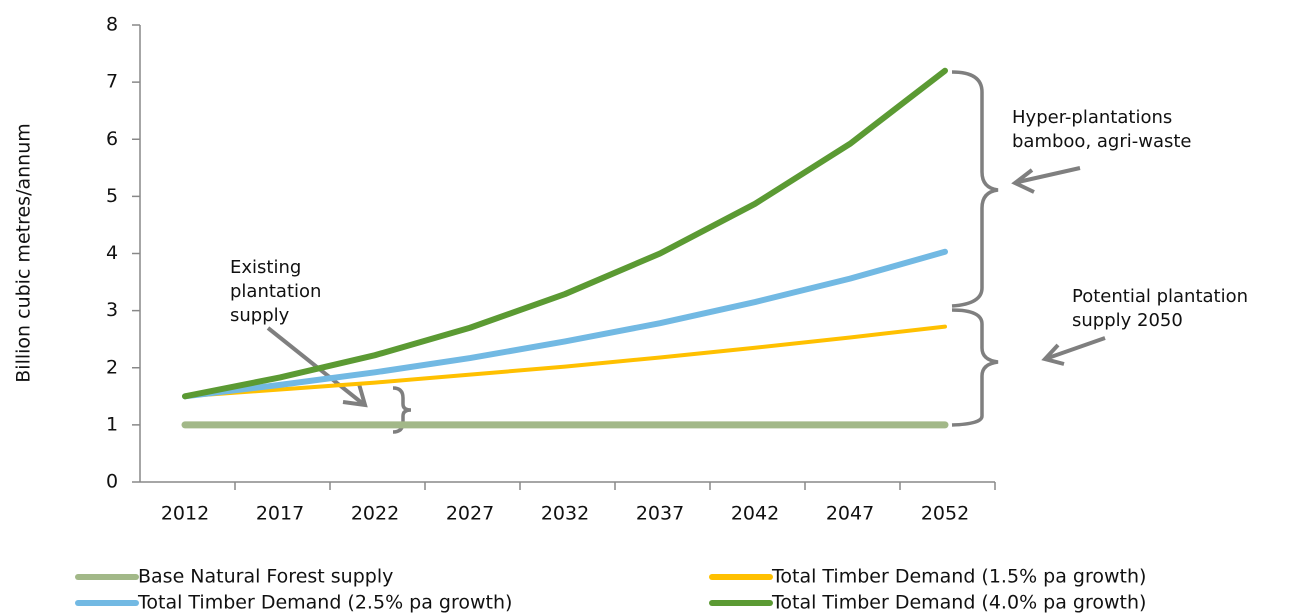  I want to click on legend-label: Total Timber Demand (4.0% pa growth), so click(958, 603).